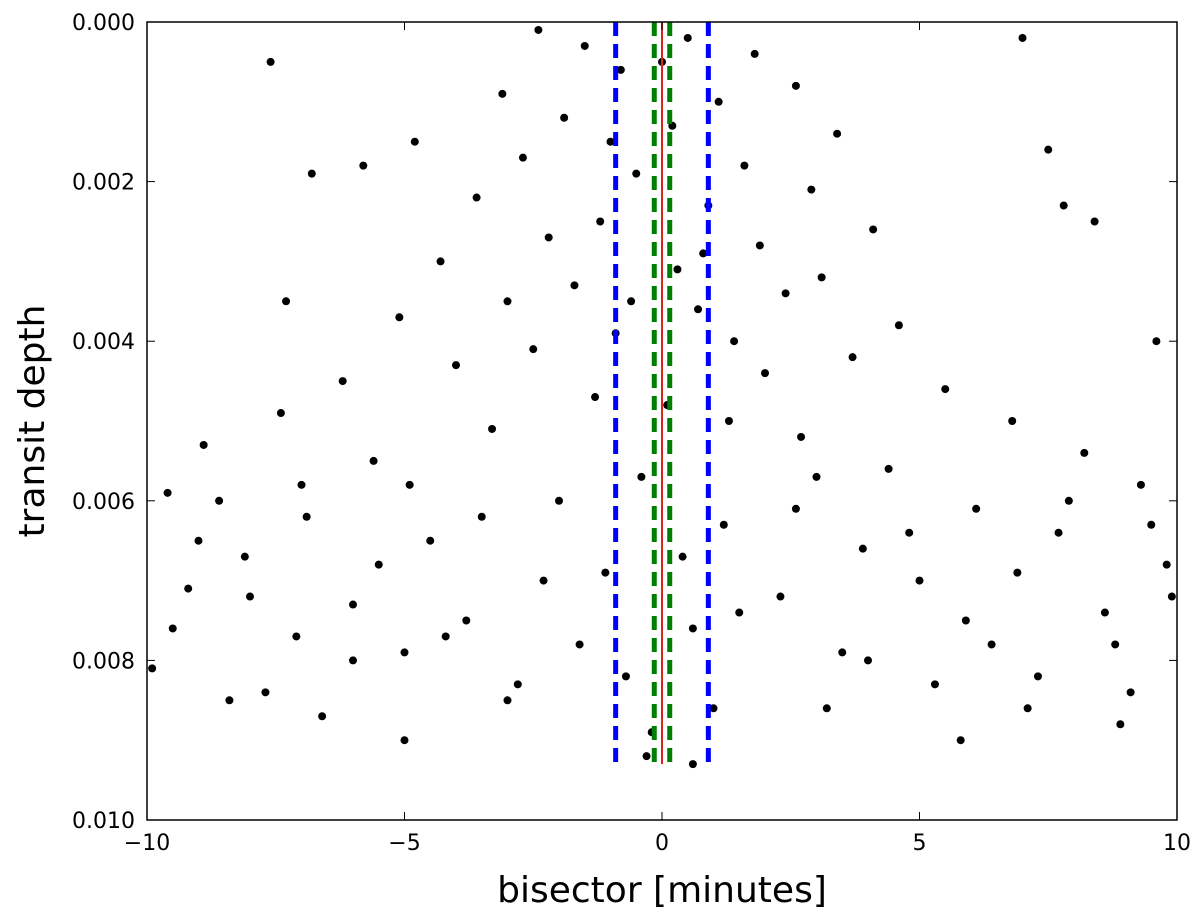 This screenshot has height=922, width=1200. Describe the element at coordinates (103, 661) in the screenshot. I see `y-tick-label: 0.008` at that location.